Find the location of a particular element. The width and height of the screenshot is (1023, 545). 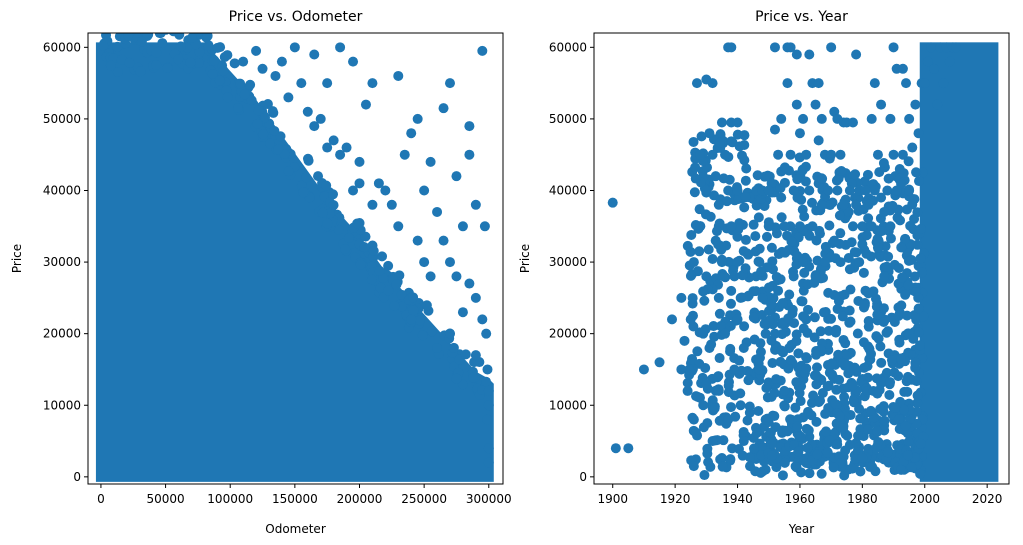

year-x-axis-label: Year is located at coordinates (801, 529).